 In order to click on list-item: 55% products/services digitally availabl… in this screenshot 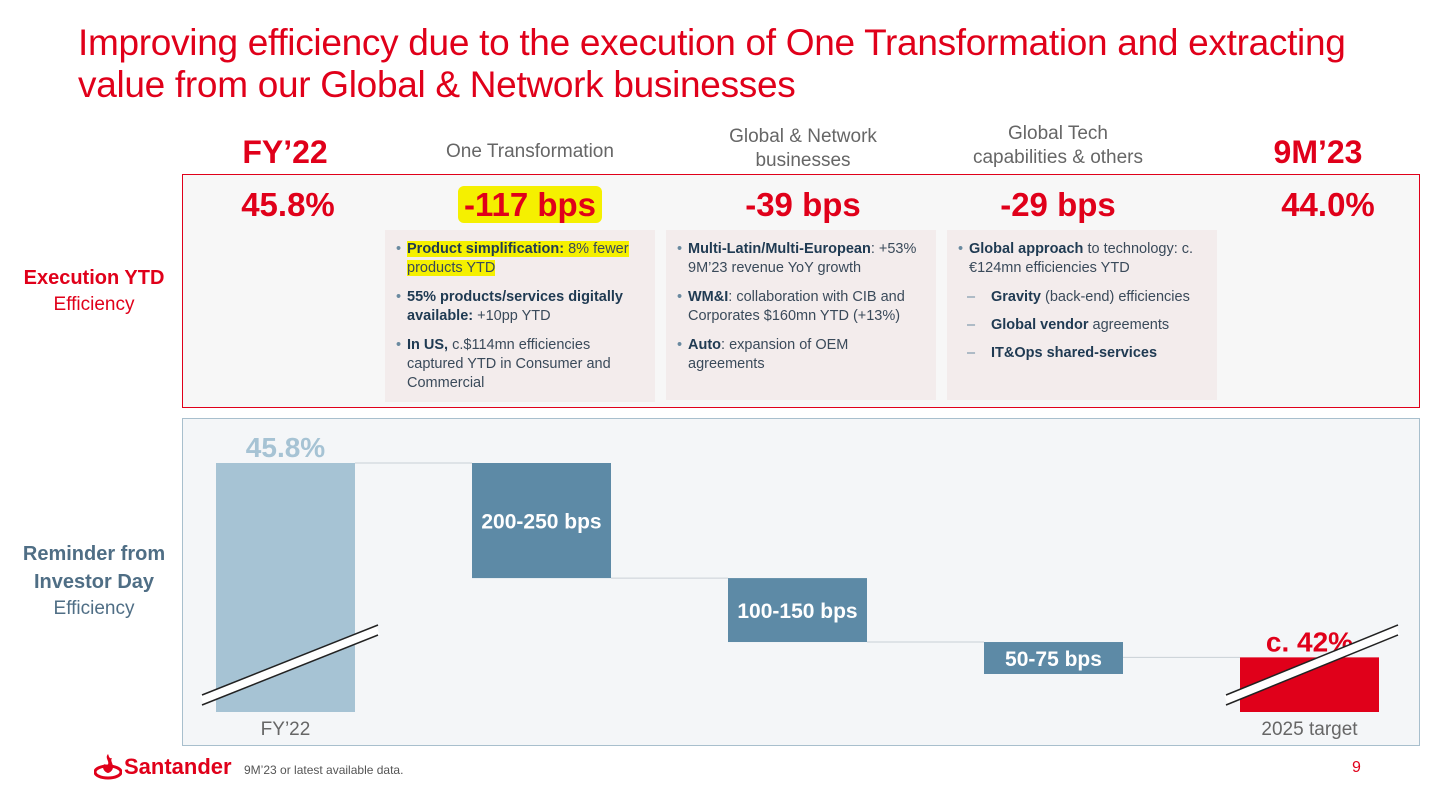, I will do `click(518, 307)`.